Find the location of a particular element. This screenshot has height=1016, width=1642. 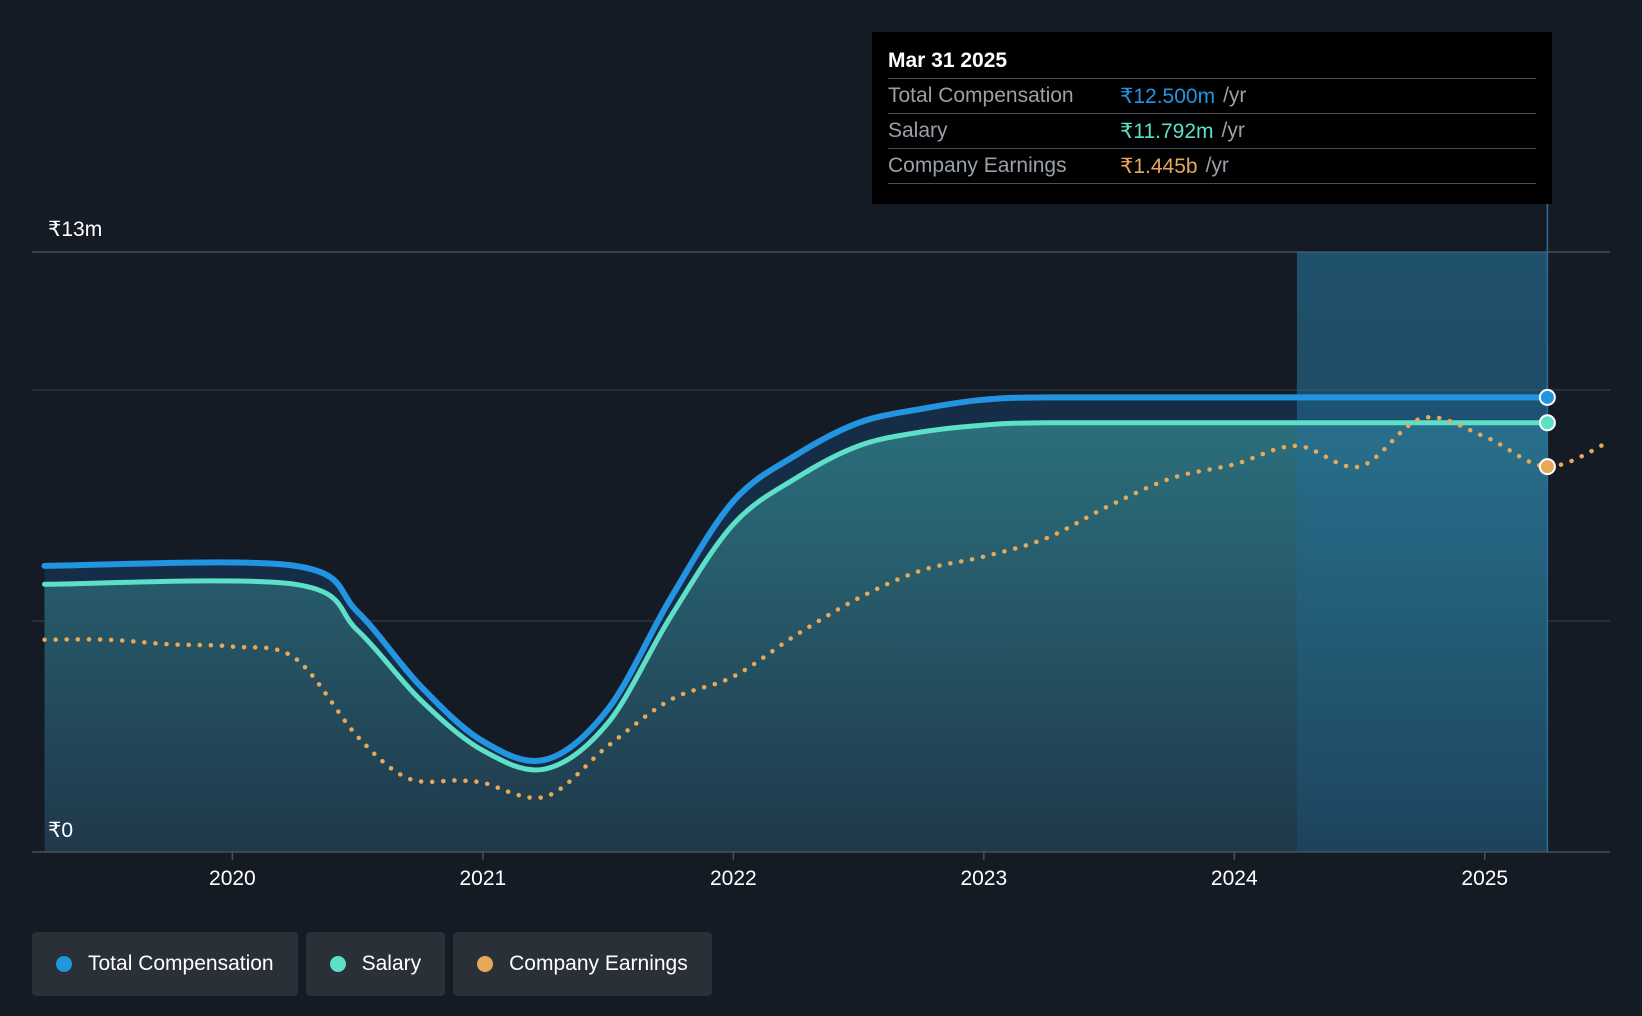

x-tick-label: 2020 is located at coordinates (232, 878).